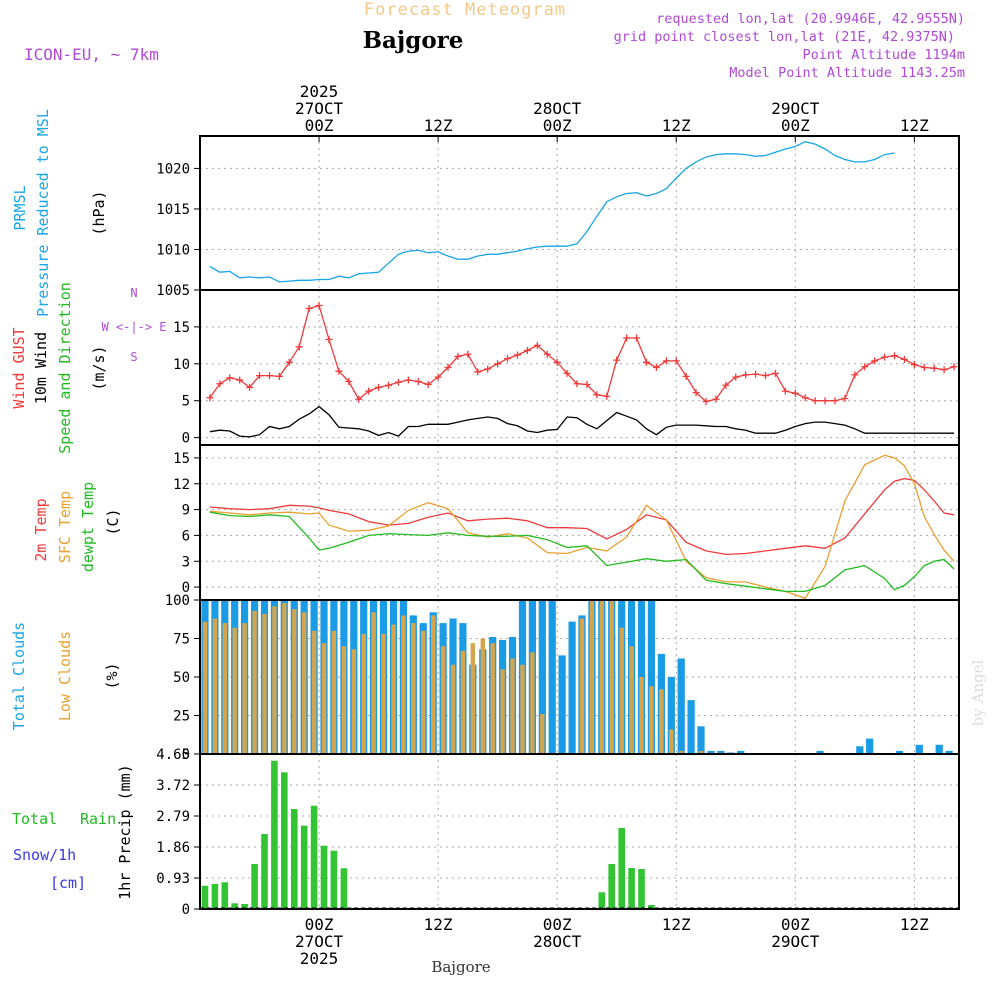  I want to click on y-tick-label-4: 4.65, so click(173, 755).